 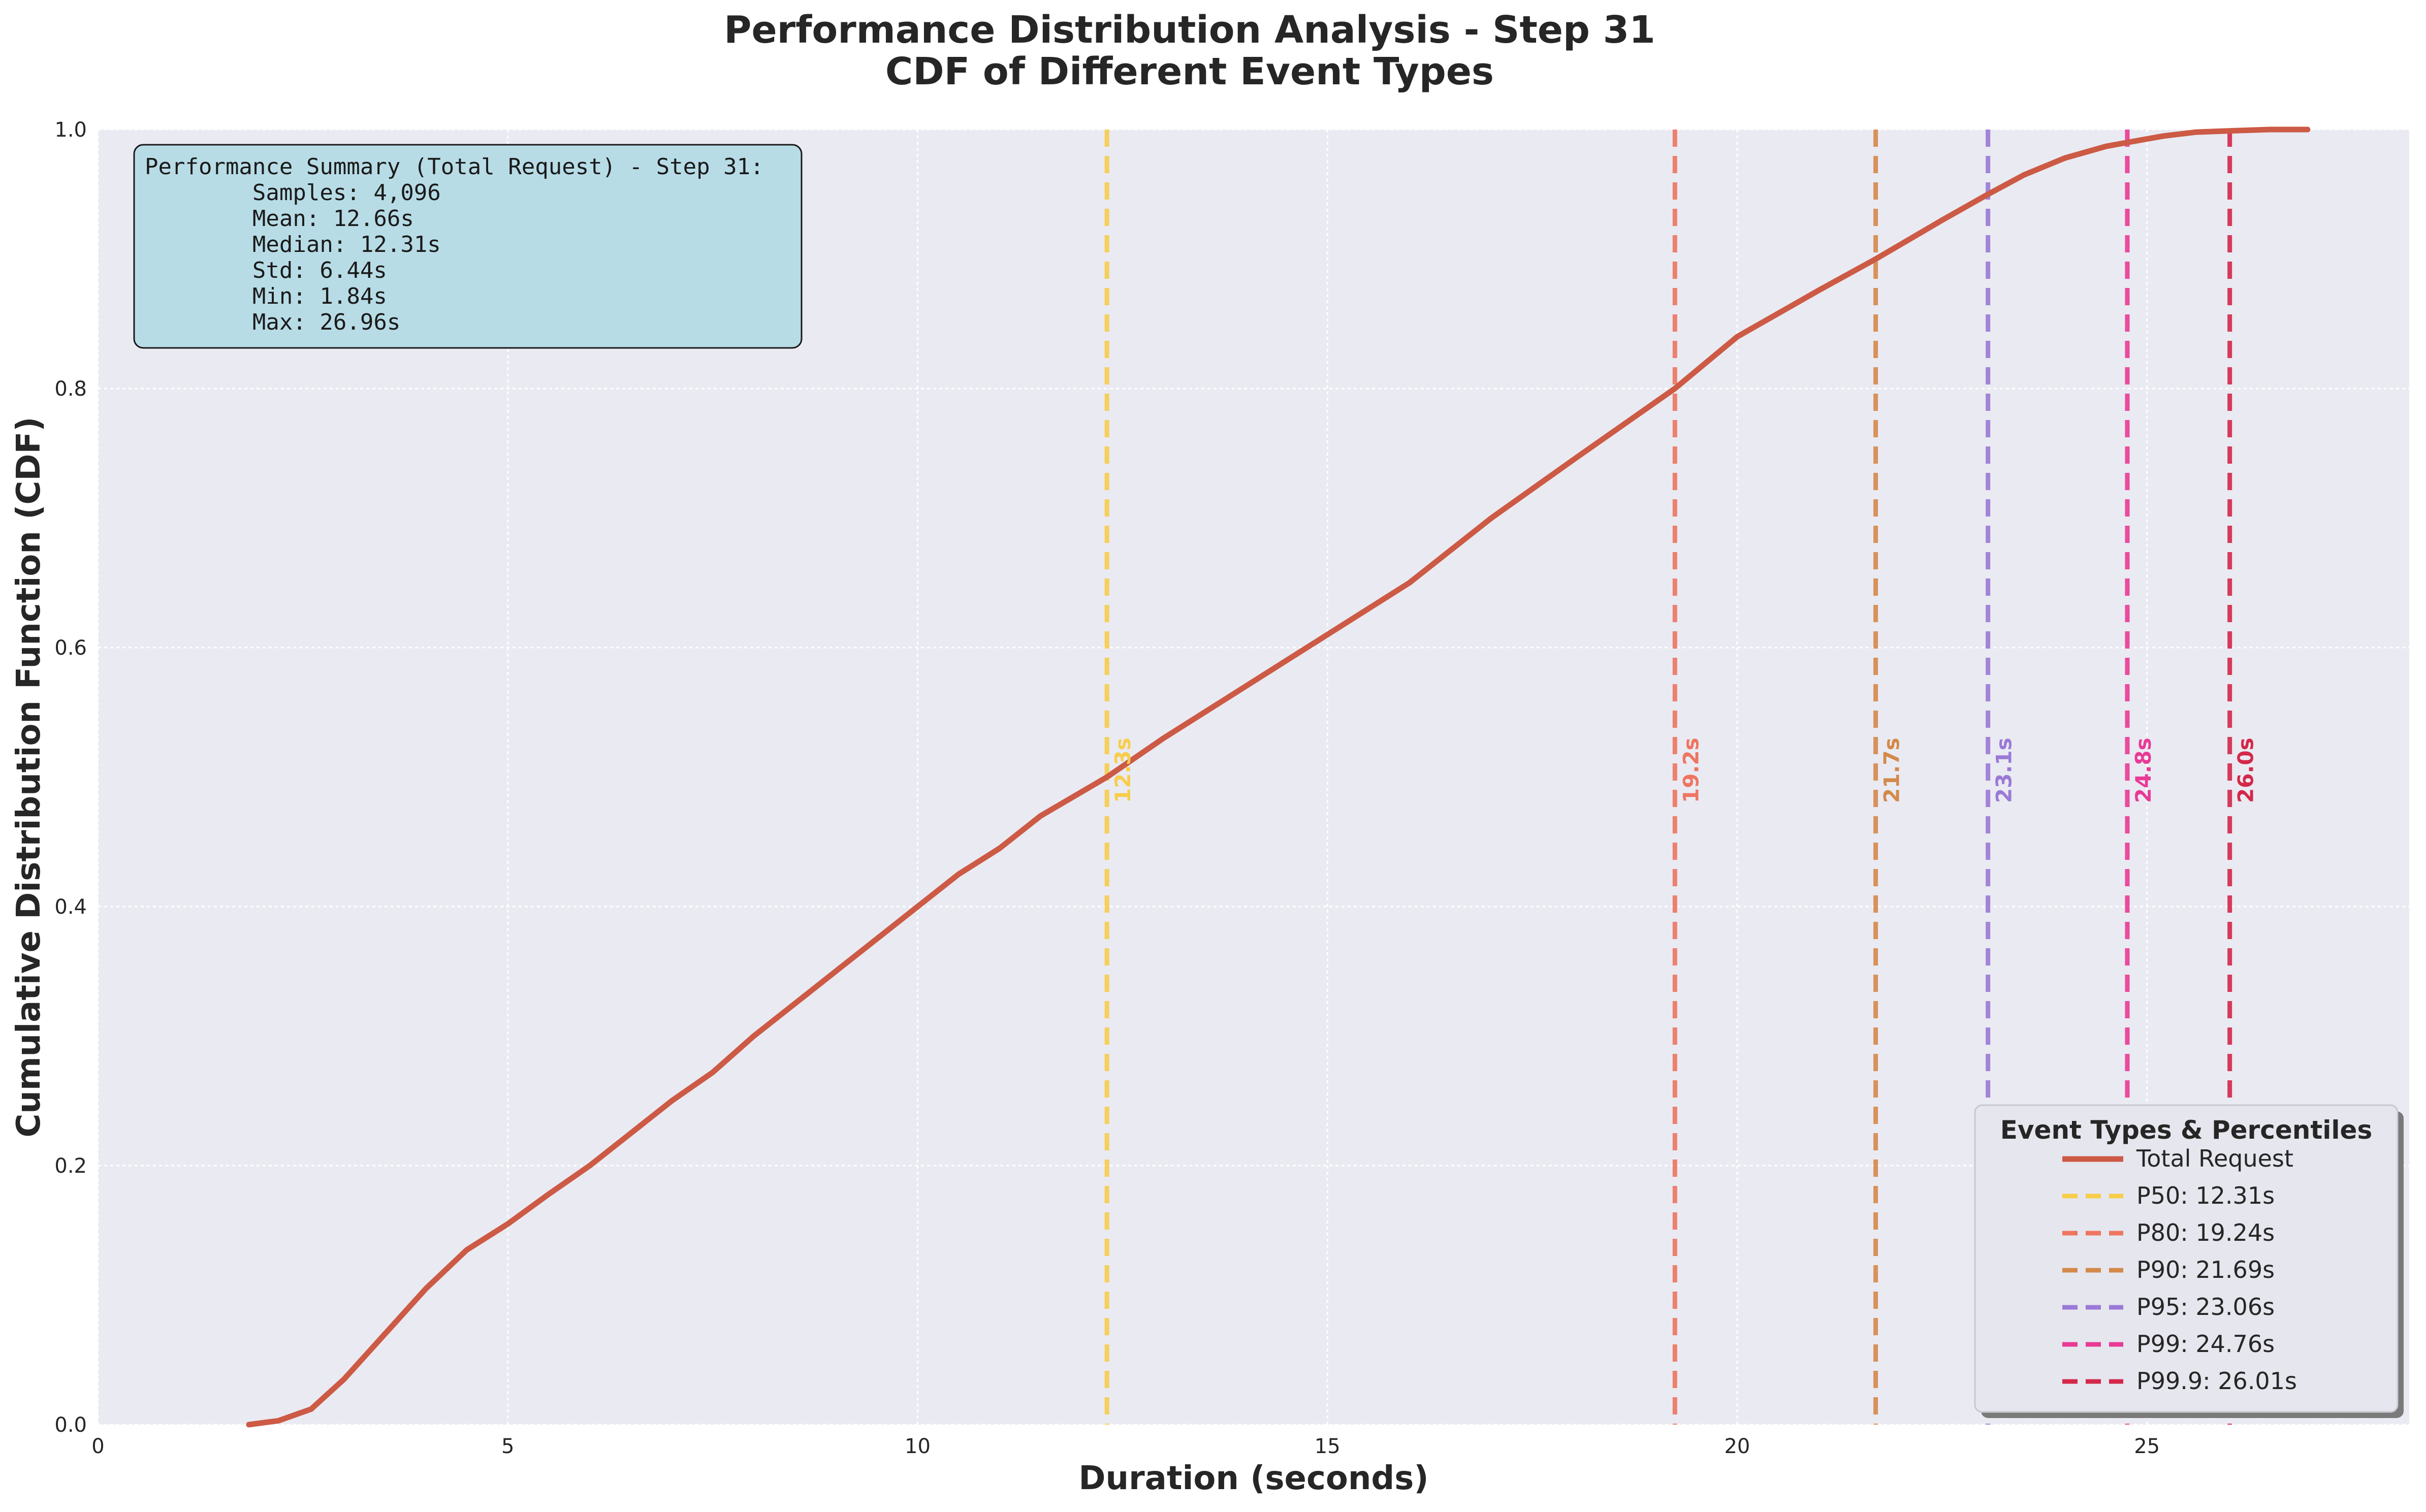 I want to click on stats-line: Samples: 4,096, so click(x=293, y=193).